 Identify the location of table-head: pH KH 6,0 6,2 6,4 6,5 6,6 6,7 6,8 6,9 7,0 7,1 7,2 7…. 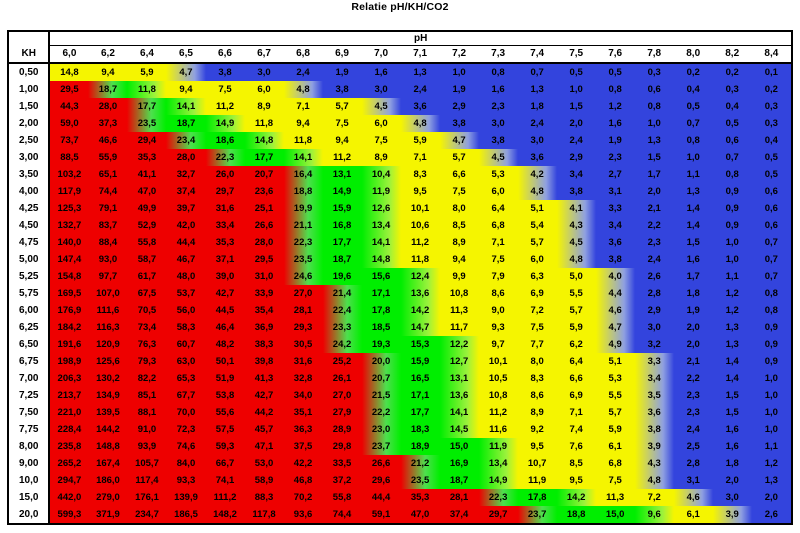
(400, 48).